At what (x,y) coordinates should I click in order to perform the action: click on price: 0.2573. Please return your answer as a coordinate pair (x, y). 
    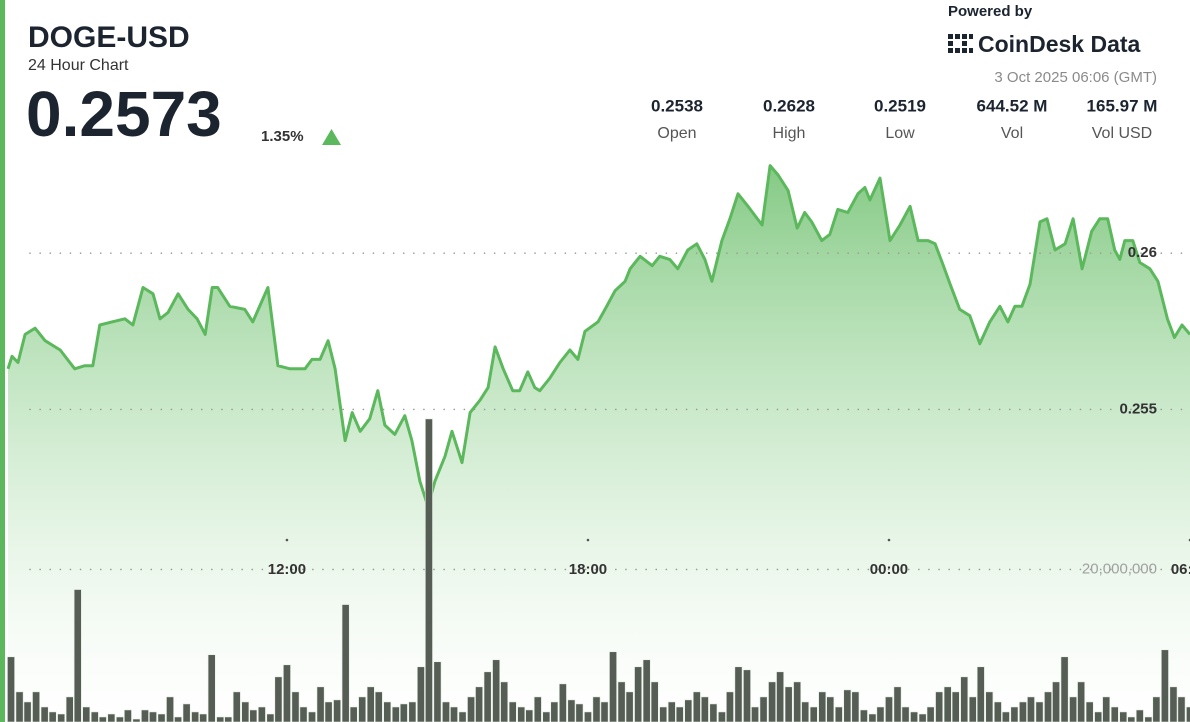
    Looking at the image, I should click on (124, 114).